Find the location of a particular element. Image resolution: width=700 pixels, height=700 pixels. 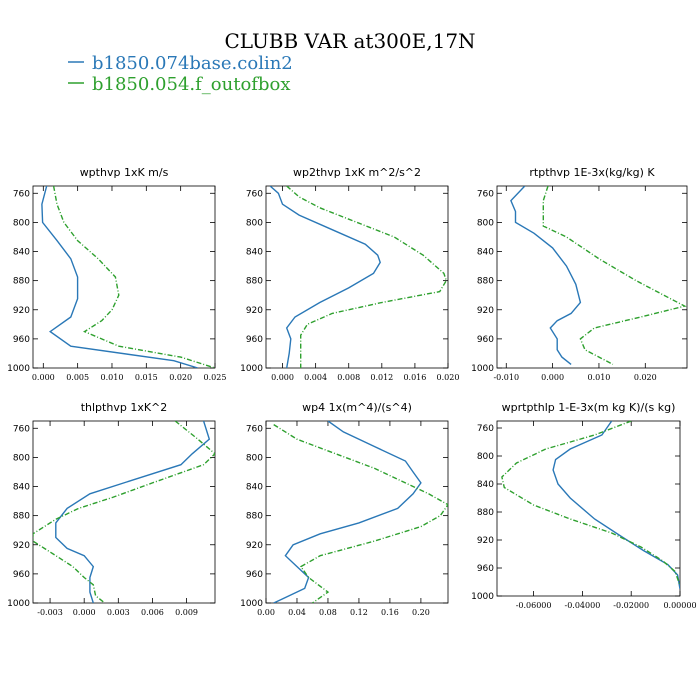

ytick-label-2-0: 760 is located at coordinates (485, 194).